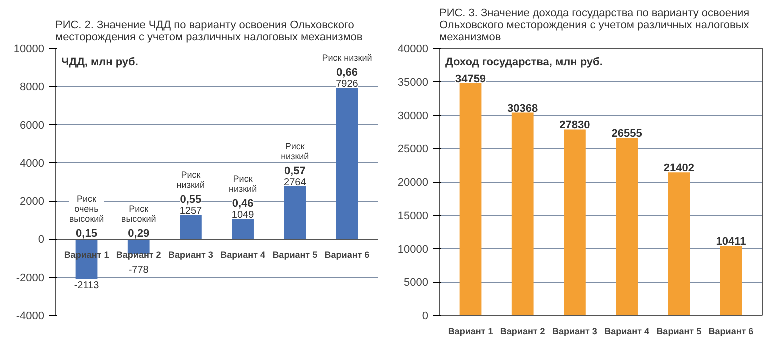 Image resolution: width=769 pixels, height=339 pixels. Describe the element at coordinates (87, 286) in the screenshot. I see `data-label: -2113` at that location.